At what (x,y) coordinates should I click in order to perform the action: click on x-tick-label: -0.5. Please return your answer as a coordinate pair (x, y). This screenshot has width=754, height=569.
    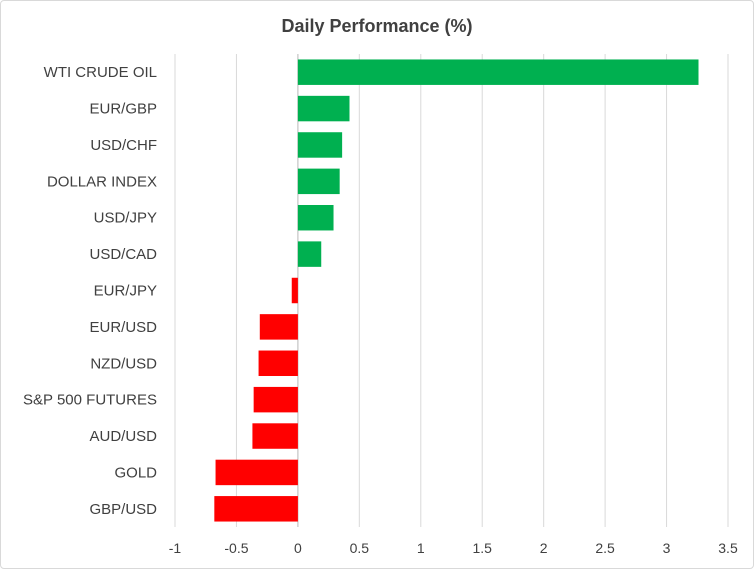
    Looking at the image, I should click on (236, 548).